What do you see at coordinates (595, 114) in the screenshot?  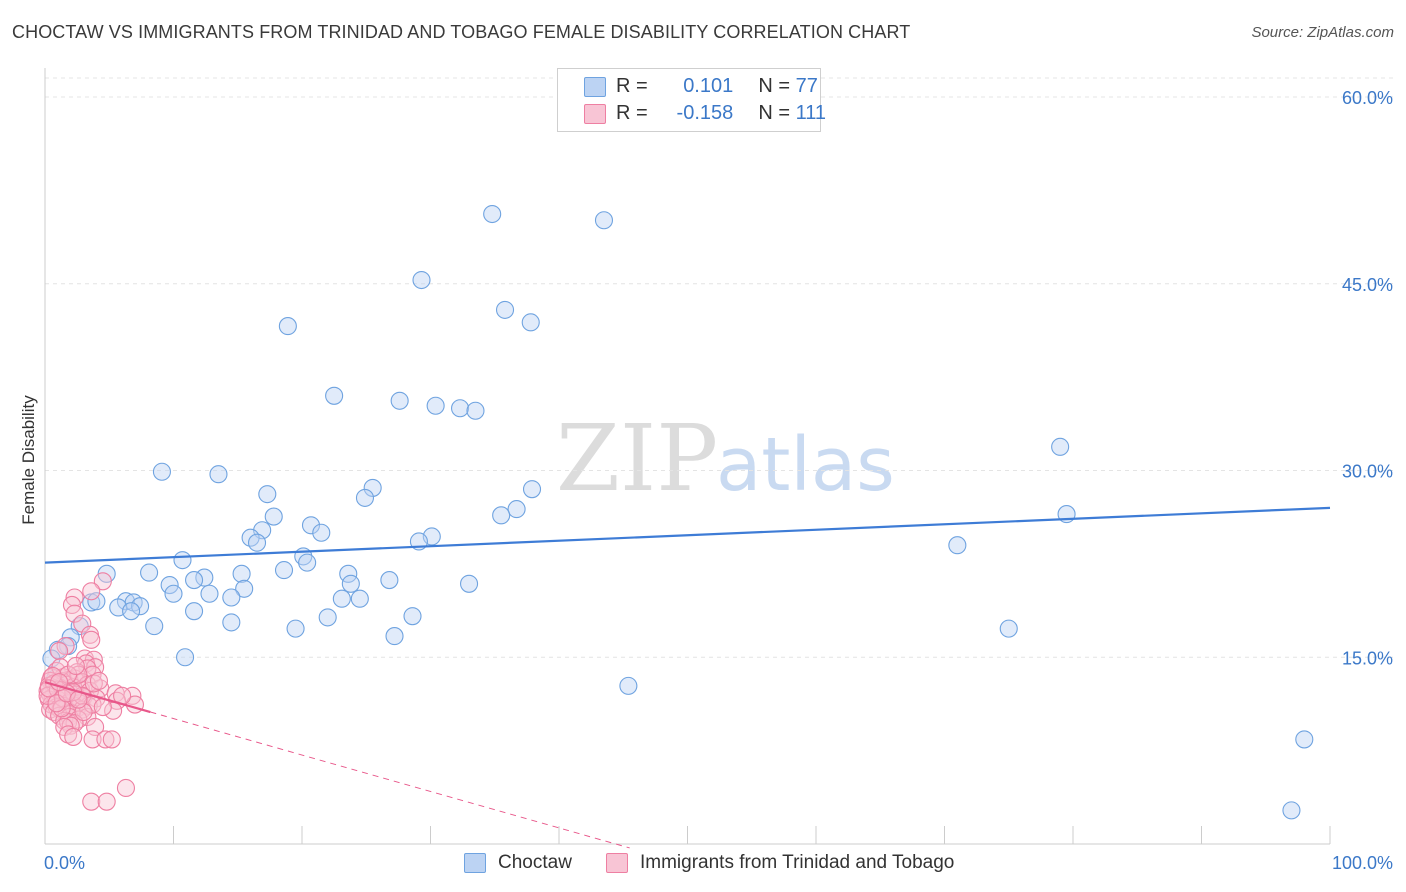 I see `trinidad-swatch` at bounding box center [595, 114].